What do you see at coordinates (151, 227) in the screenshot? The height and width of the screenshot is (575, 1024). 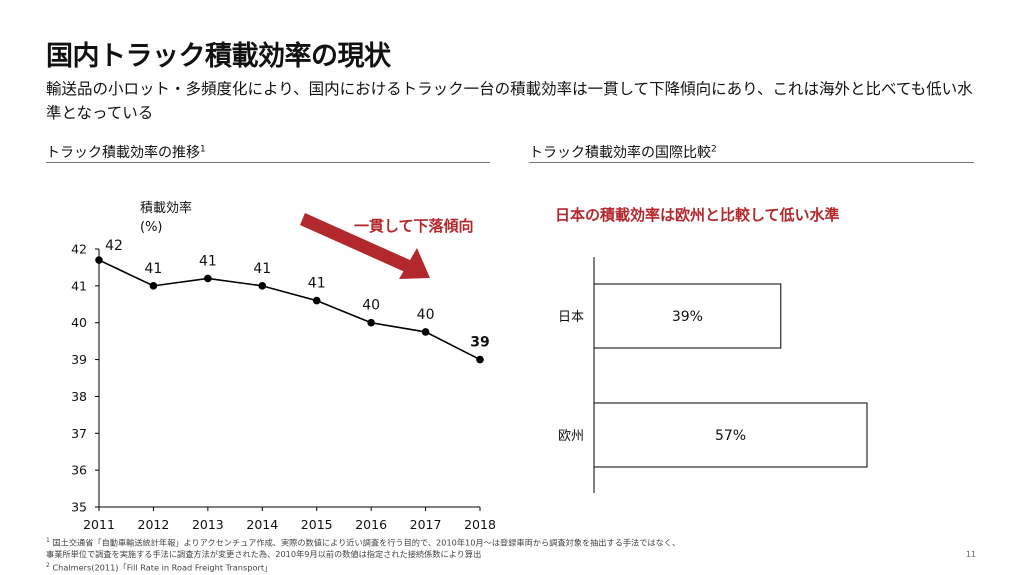 I see `y-axis-unit: (%)` at bounding box center [151, 227].